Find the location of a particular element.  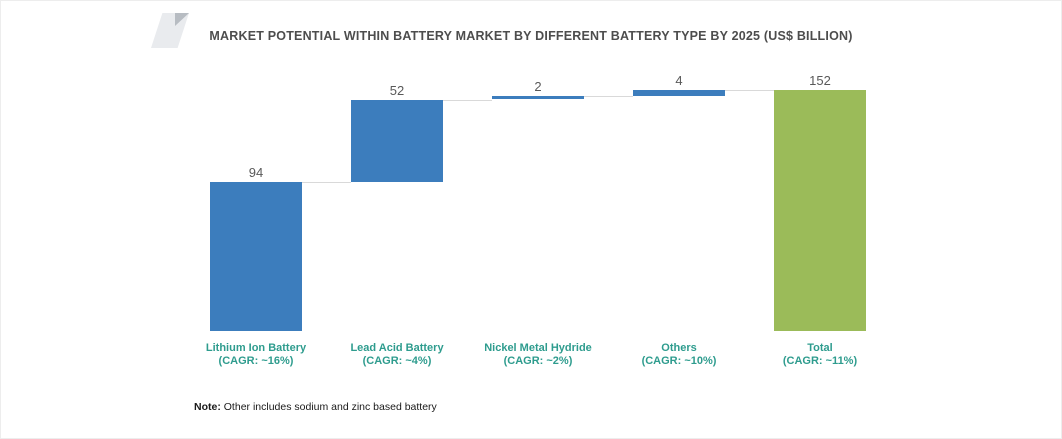

value-label-total: 152 is located at coordinates (820, 80).